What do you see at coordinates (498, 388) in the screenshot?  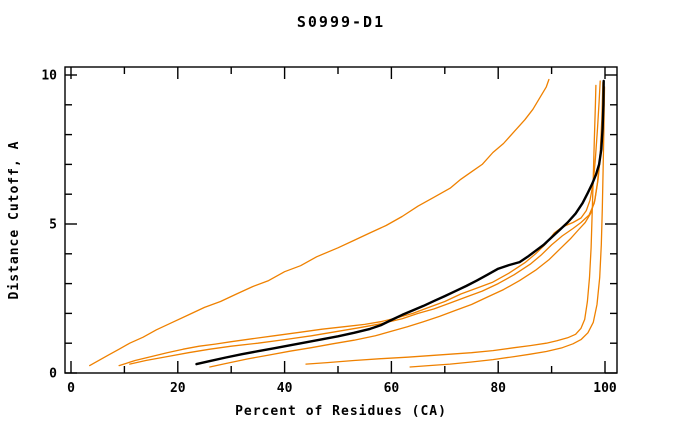 I see `x-tick-label: 80` at bounding box center [498, 388].